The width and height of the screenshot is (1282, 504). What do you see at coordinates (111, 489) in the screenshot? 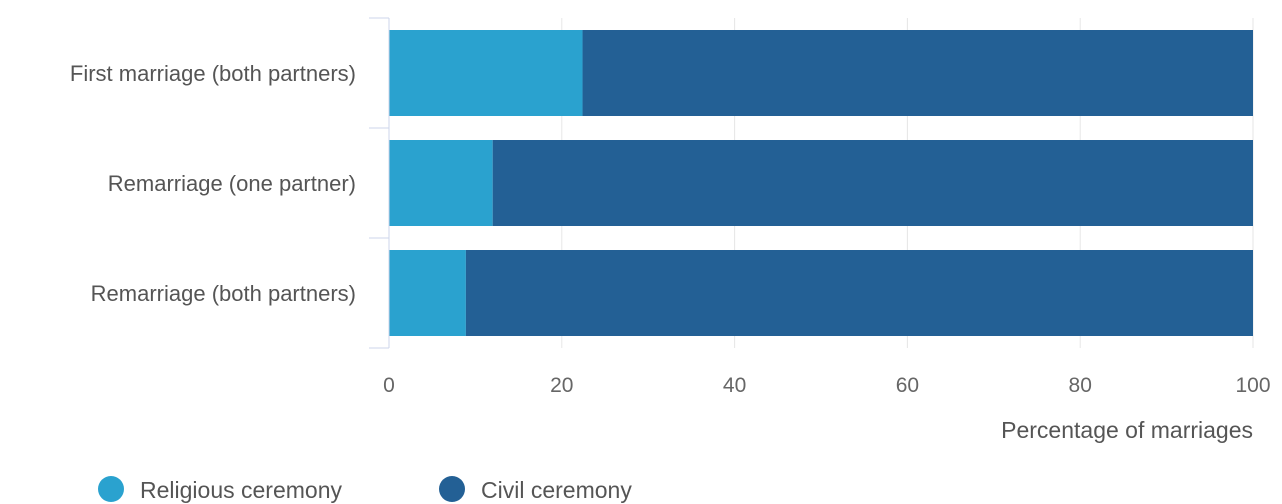
I see `legend-swatch-religious` at bounding box center [111, 489].